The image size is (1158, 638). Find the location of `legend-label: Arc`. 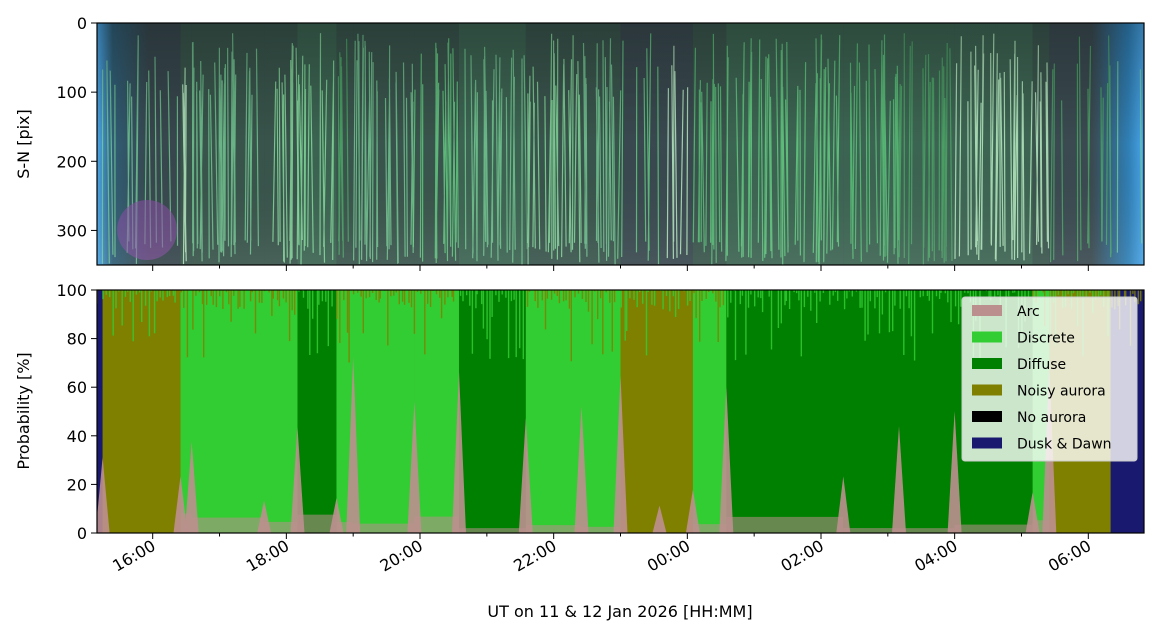

legend-label: Arc is located at coordinates (1028, 312).